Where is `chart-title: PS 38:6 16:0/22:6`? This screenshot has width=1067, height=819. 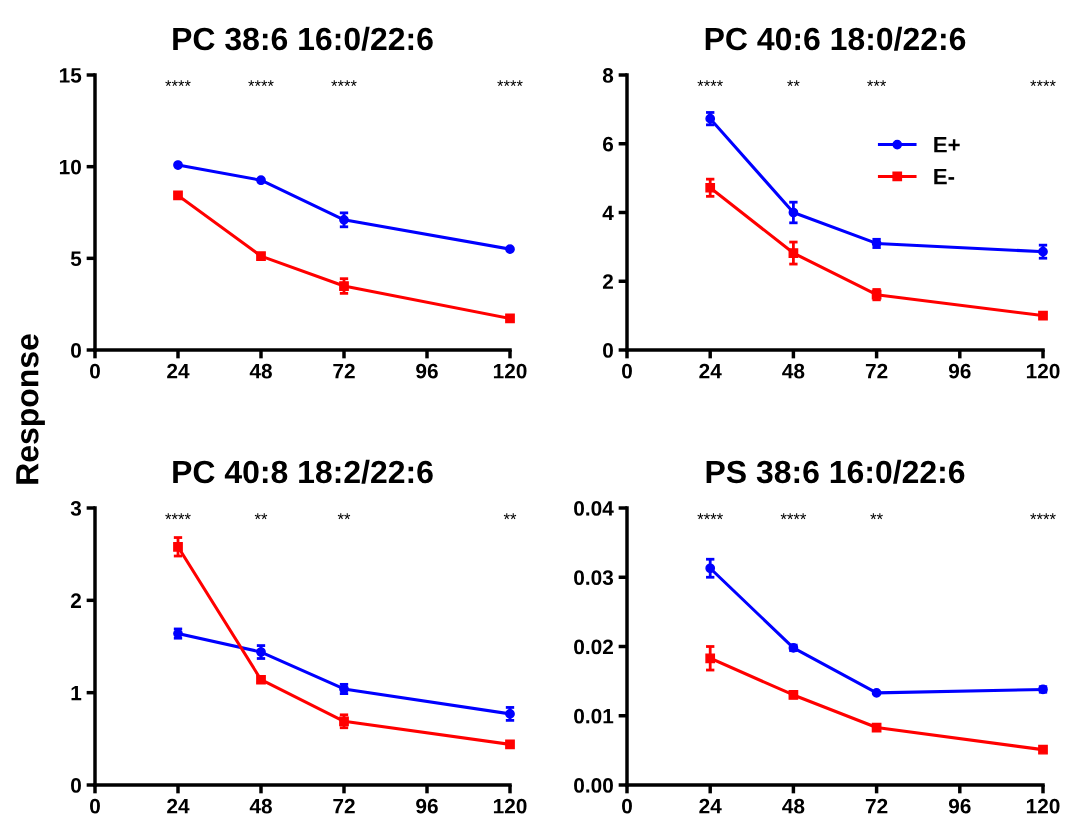
chart-title: PS 38:6 16:0/22:6 is located at coordinates (835, 471).